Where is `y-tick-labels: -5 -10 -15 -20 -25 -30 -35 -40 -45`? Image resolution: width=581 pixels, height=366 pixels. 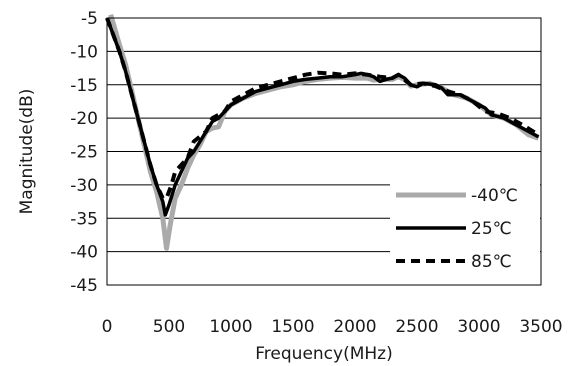 y-tick-labels: -5 -10 -15 -20 -25 -30 -35 -40 -45 is located at coordinates (84, 152).